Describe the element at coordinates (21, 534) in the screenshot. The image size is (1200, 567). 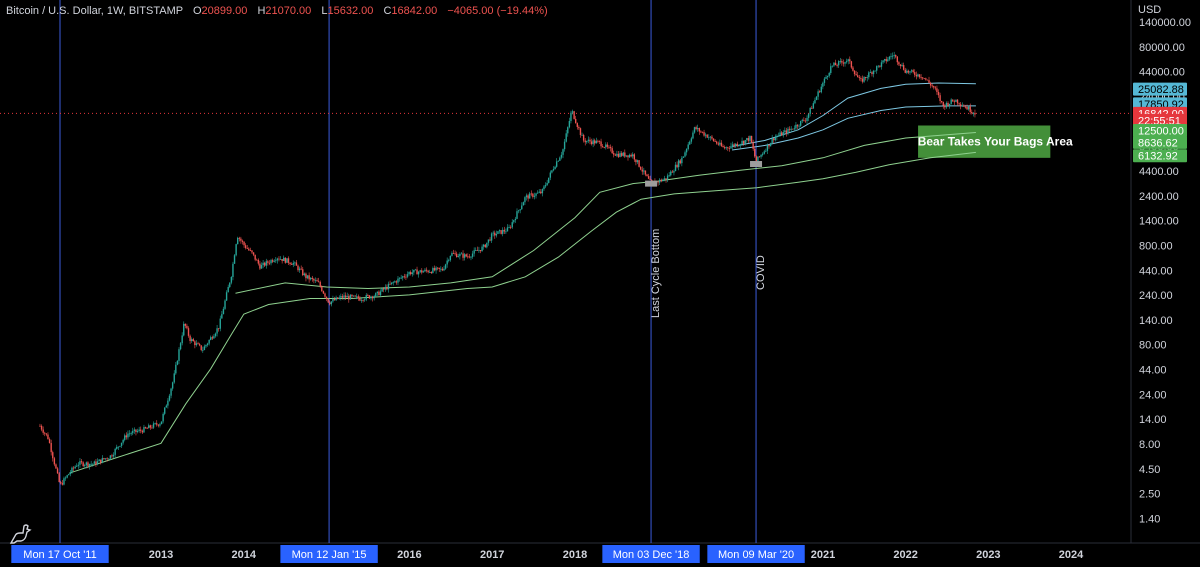
I see `tradingview-logo-icon` at that location.